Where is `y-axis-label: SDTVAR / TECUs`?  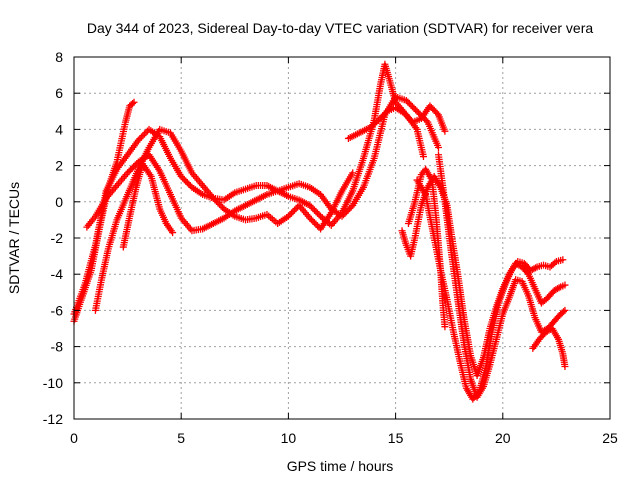 y-axis-label: SDTVAR / TECUs is located at coordinates (14, 238).